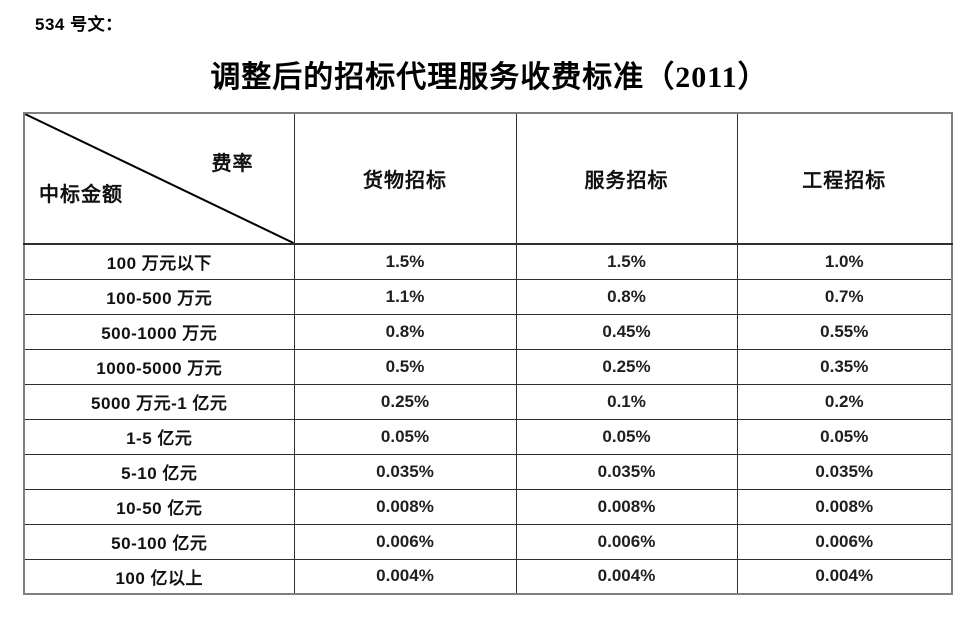 The height and width of the screenshot is (629, 979). I want to click on diagonal-divider-line, so click(159, 178).